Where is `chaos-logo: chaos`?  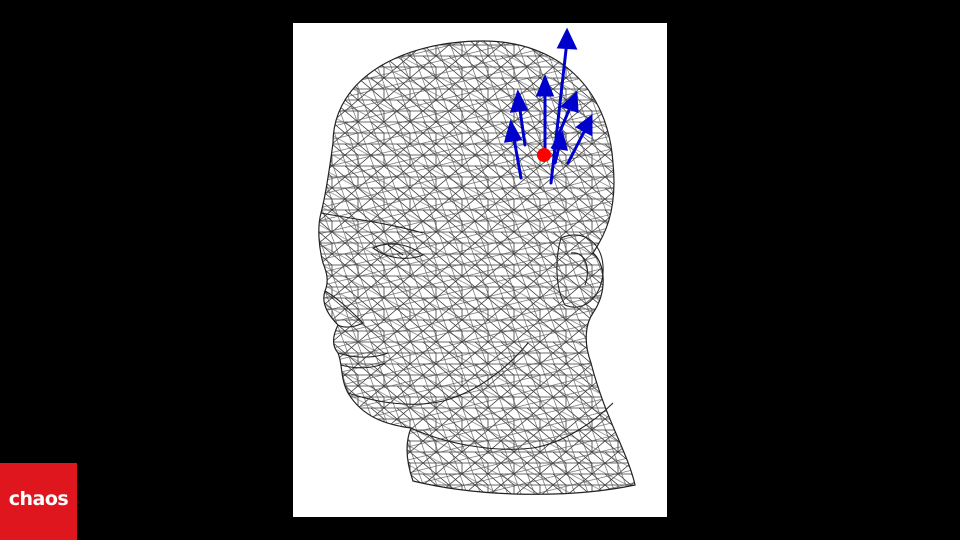
chaos-logo: chaos is located at coordinates (38, 501).